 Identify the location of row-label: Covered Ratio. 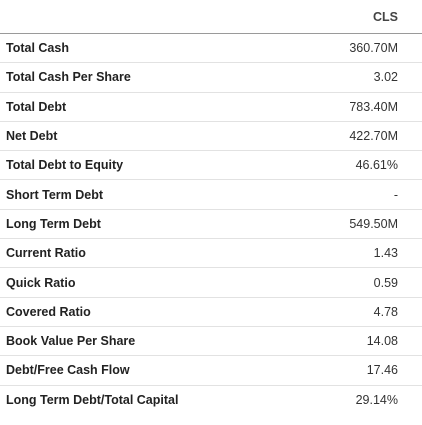
(48, 311).